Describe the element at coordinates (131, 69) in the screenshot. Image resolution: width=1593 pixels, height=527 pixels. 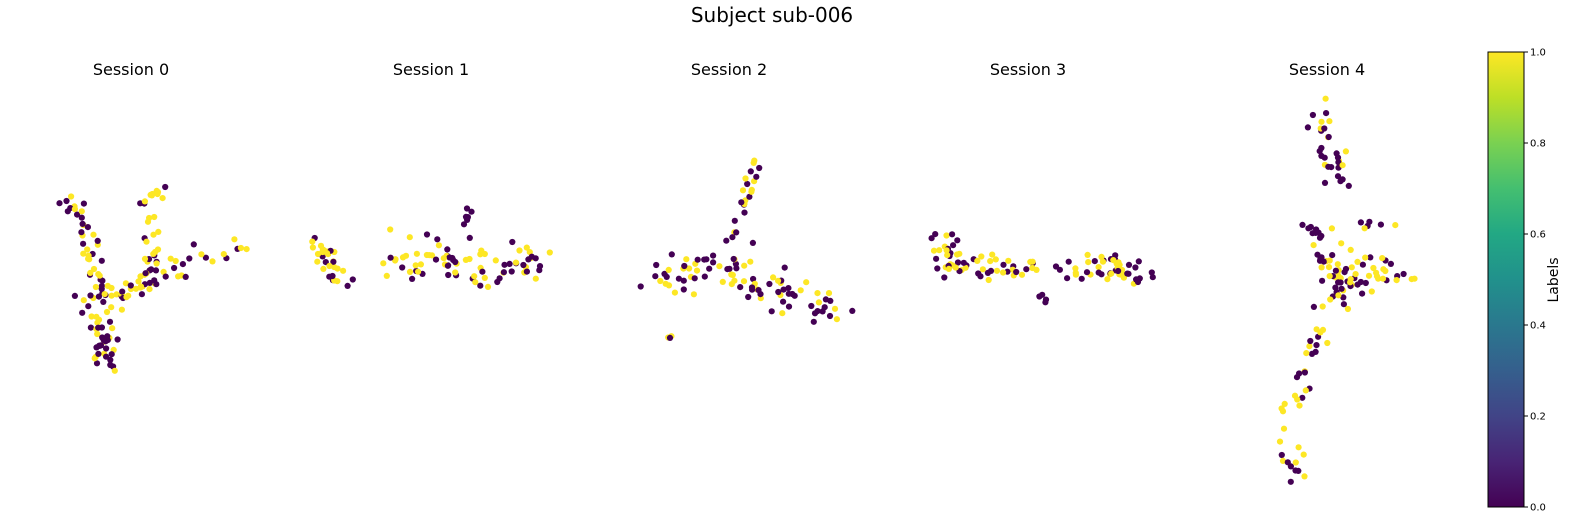
I see `panel-title-session-0: Session 0` at that location.